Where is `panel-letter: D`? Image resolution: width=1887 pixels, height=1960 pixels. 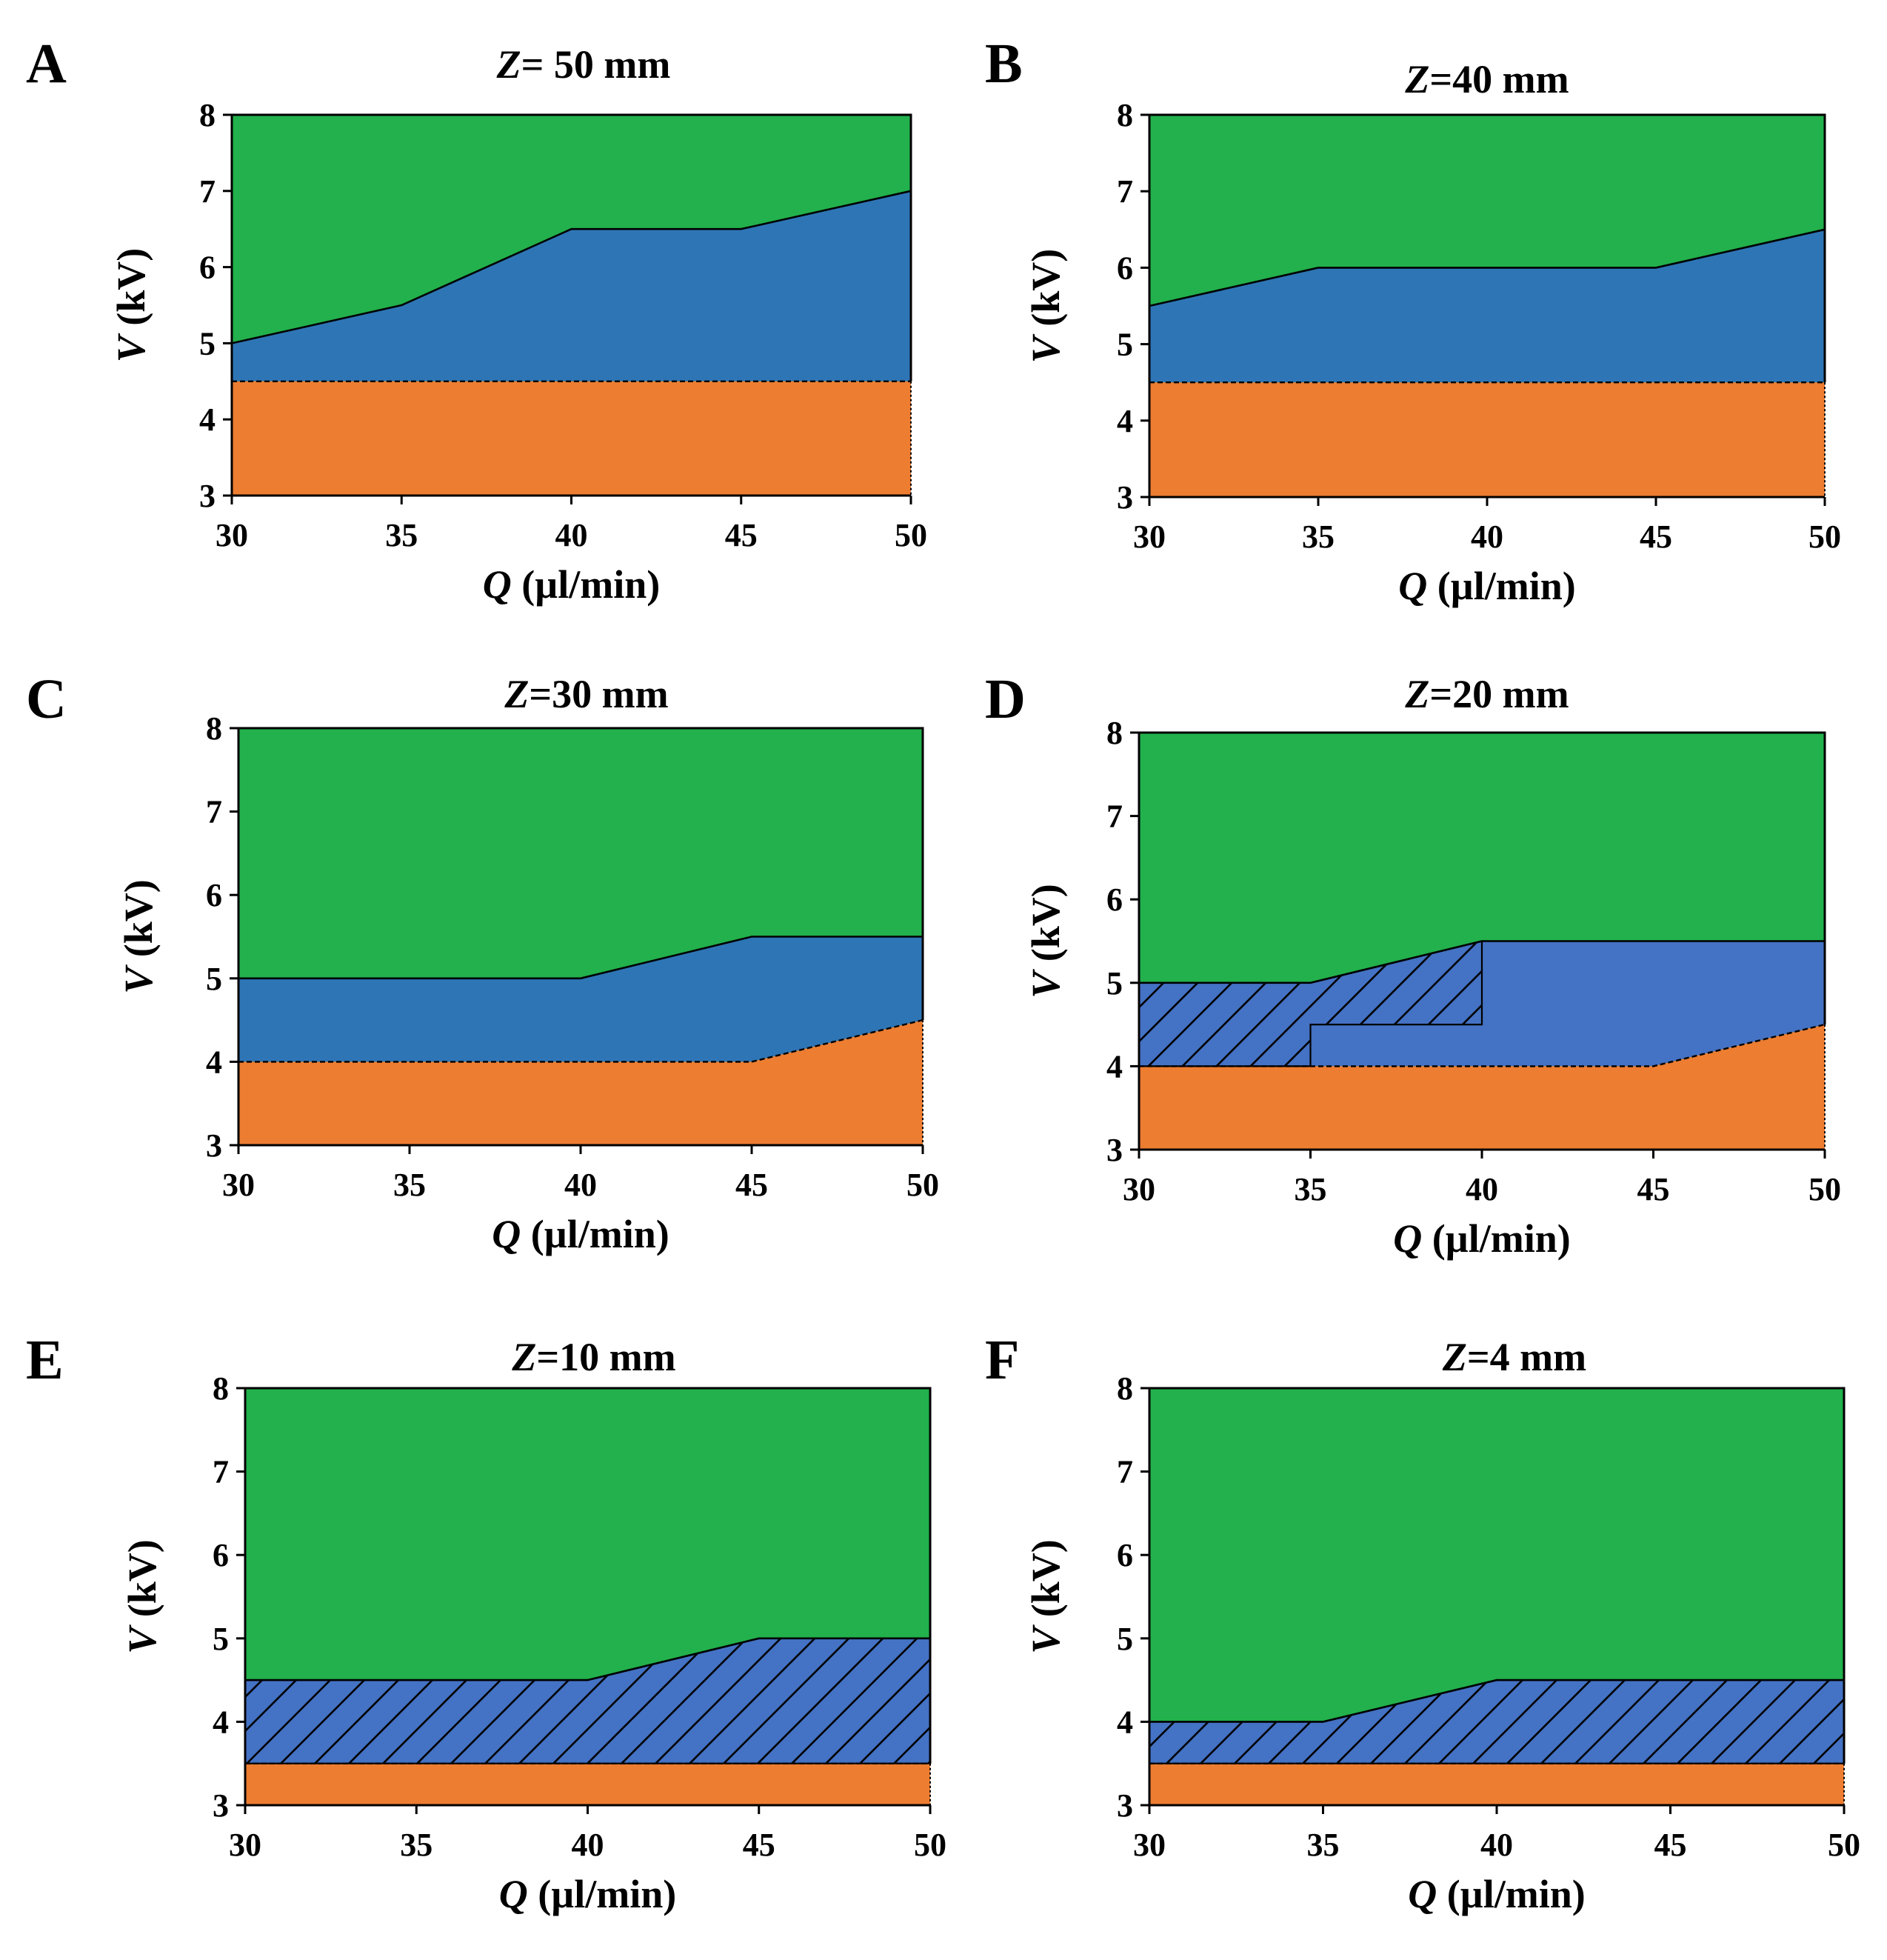 panel-letter: D is located at coordinates (1005, 699).